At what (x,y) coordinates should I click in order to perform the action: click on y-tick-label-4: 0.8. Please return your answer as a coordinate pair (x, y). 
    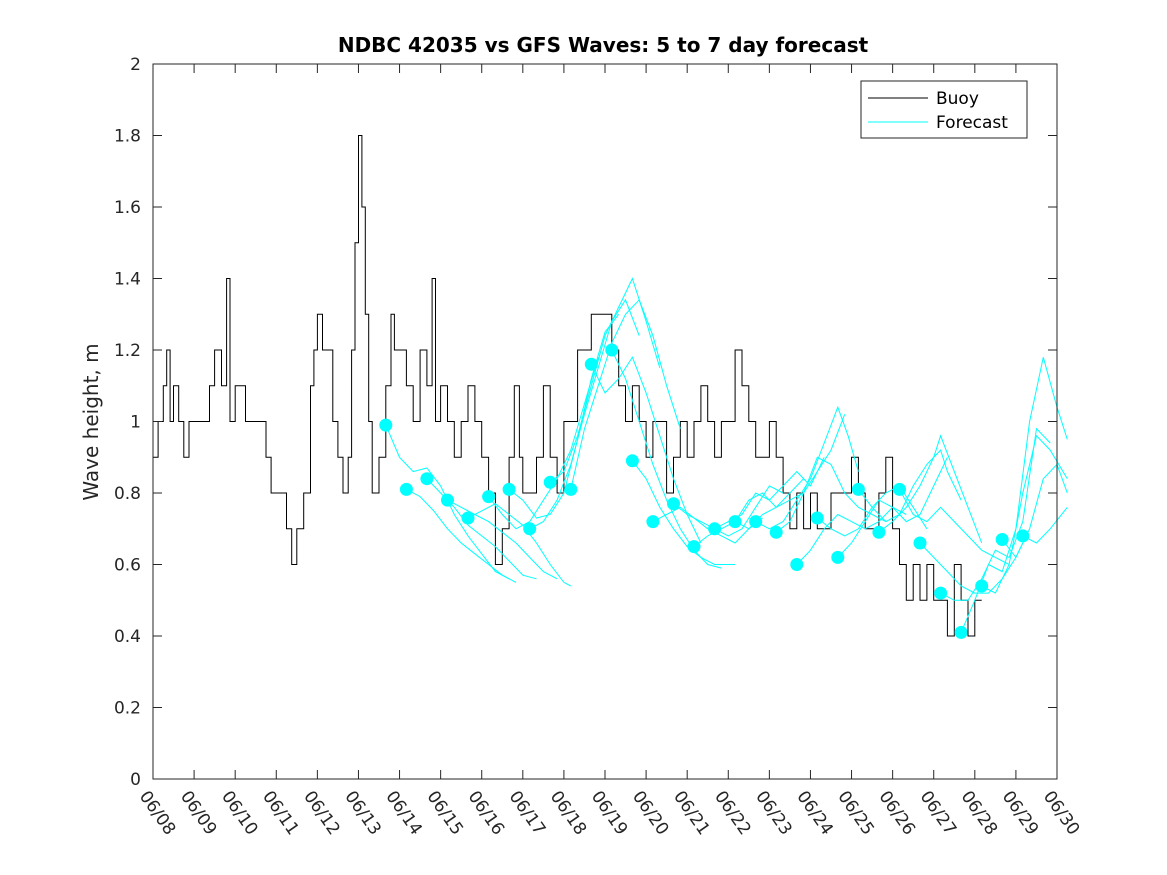
    Looking at the image, I should click on (127, 494).